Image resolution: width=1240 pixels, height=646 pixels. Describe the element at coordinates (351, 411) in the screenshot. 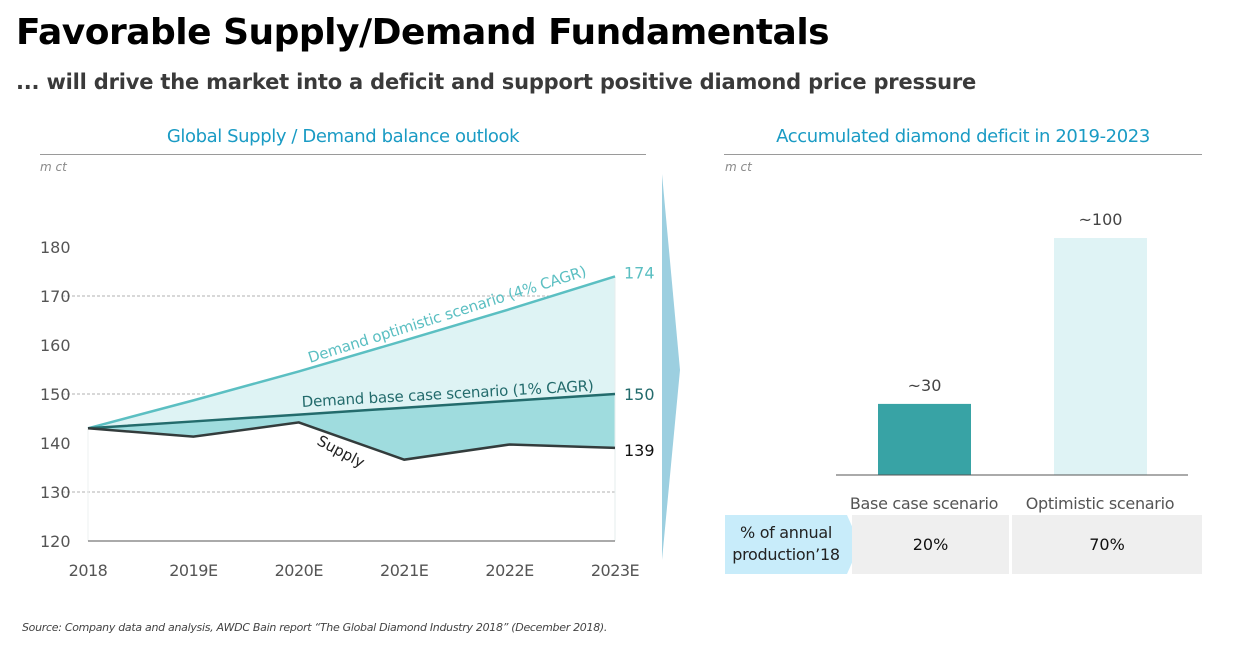

I see `series-line-demand-base` at that location.